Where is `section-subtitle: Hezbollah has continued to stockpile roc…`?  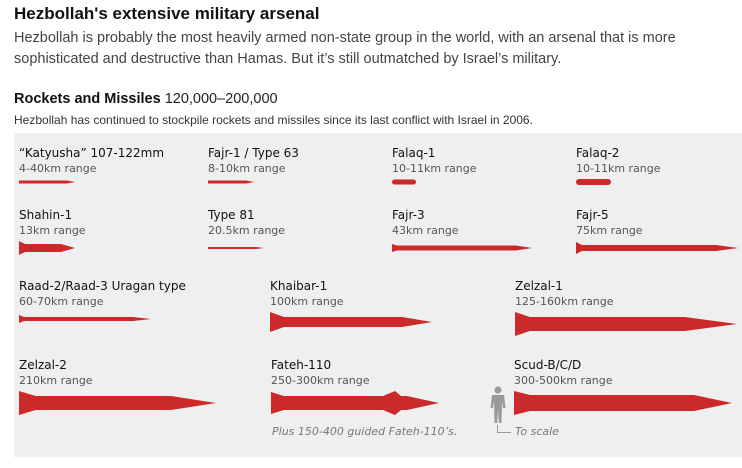 section-subtitle: Hezbollah has continued to stockpile roc… is located at coordinates (273, 120).